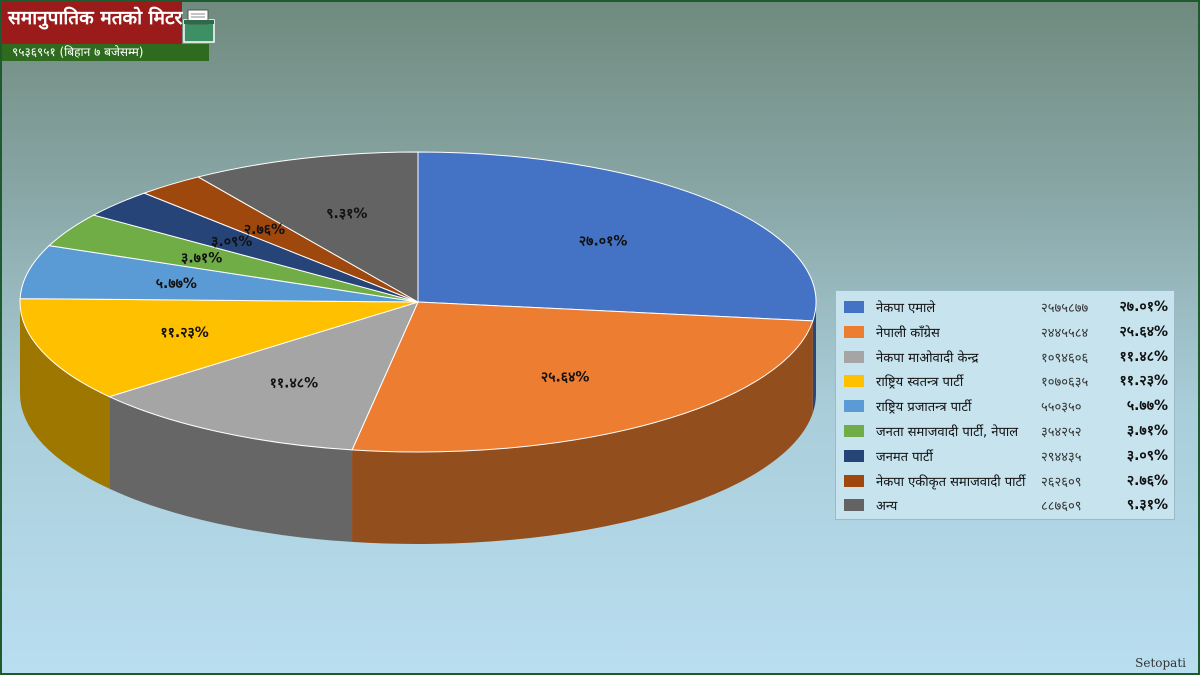  Describe the element at coordinates (105, 52) in the screenshot. I see `total-votes-note: ९५३६९५१ (बिहान ७ बजेसम्म)` at that location.